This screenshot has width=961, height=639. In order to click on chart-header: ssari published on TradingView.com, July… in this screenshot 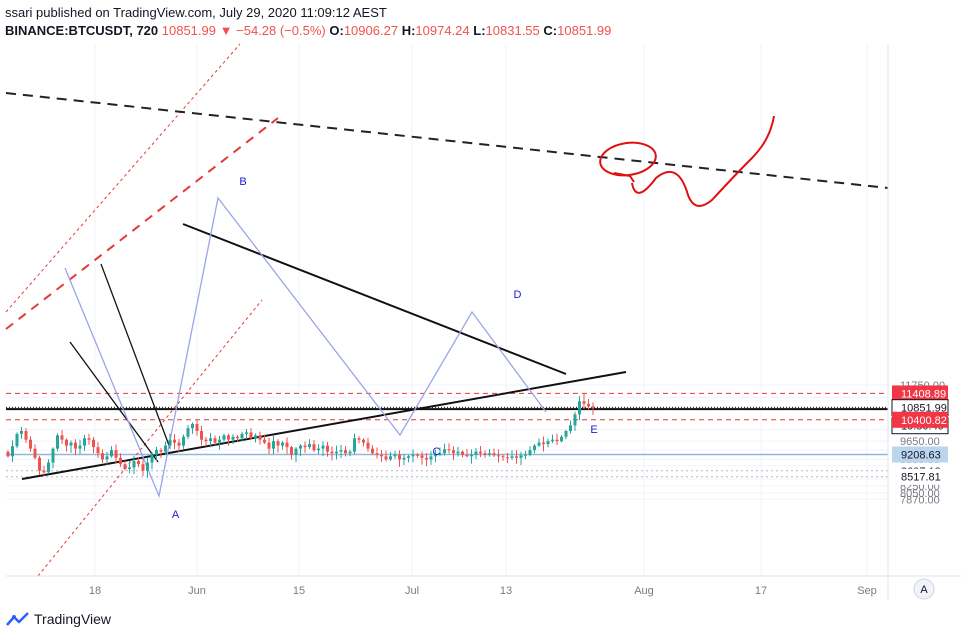, I will do `click(308, 21)`.